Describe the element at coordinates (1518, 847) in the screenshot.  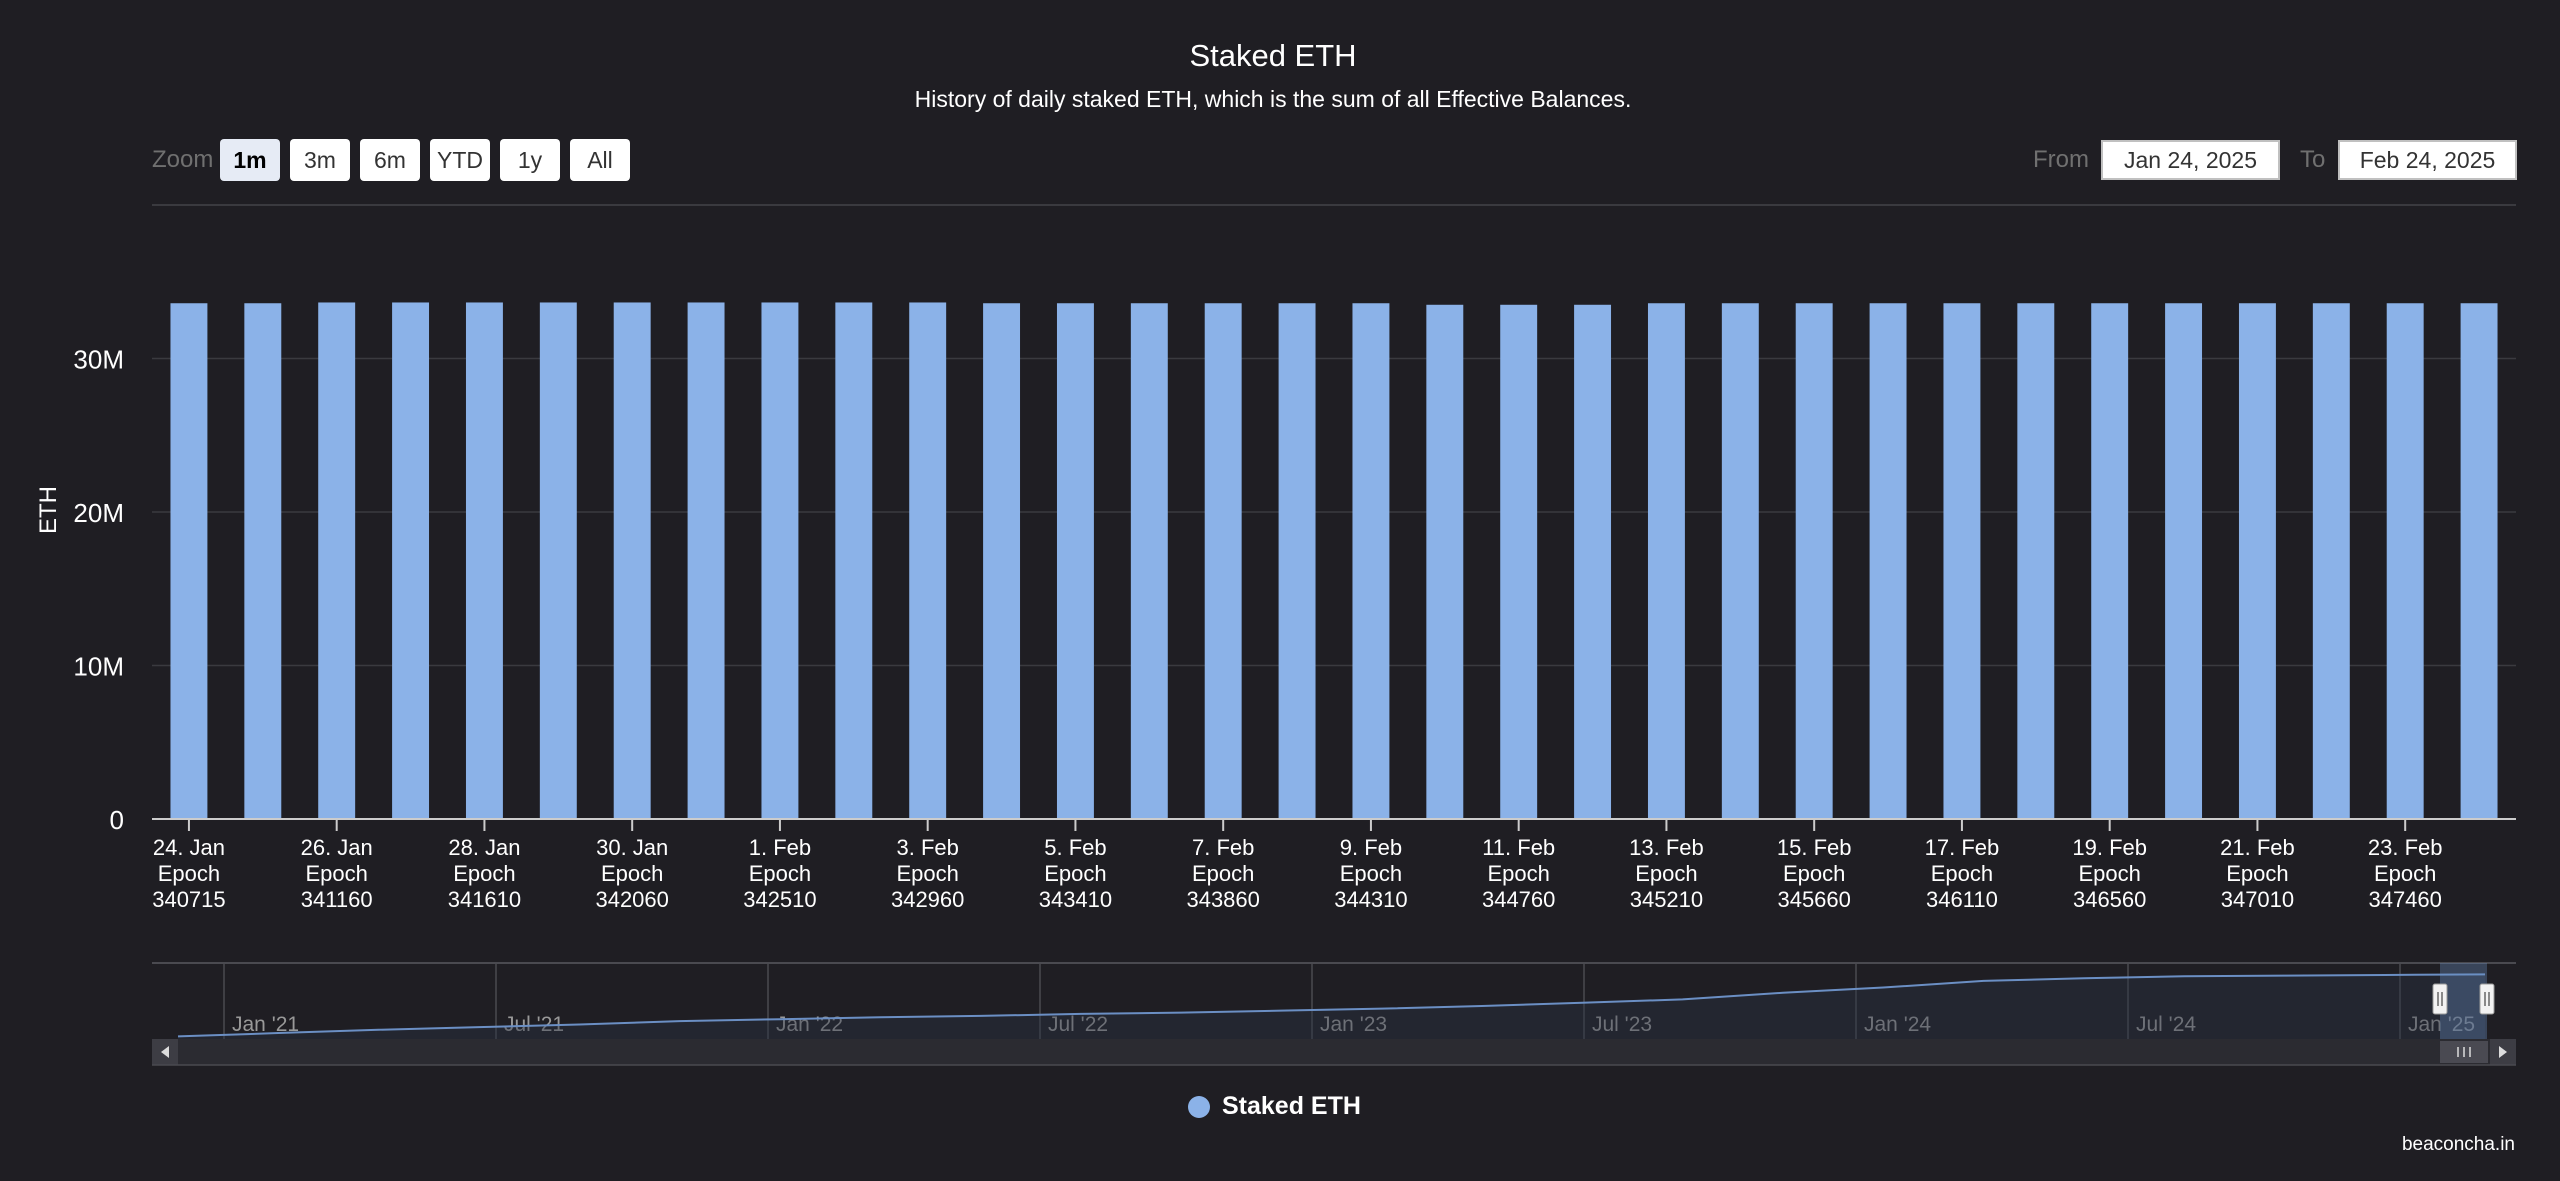
I see `x-tick-label: 11. Feb` at that location.